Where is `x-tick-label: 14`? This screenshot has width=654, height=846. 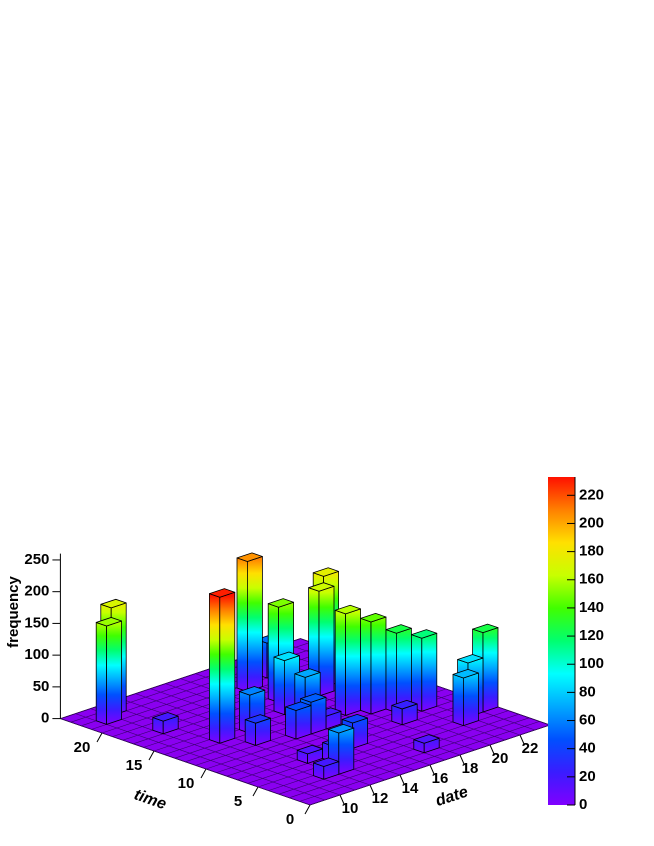
x-tick-label: 14 is located at coordinates (410, 788).